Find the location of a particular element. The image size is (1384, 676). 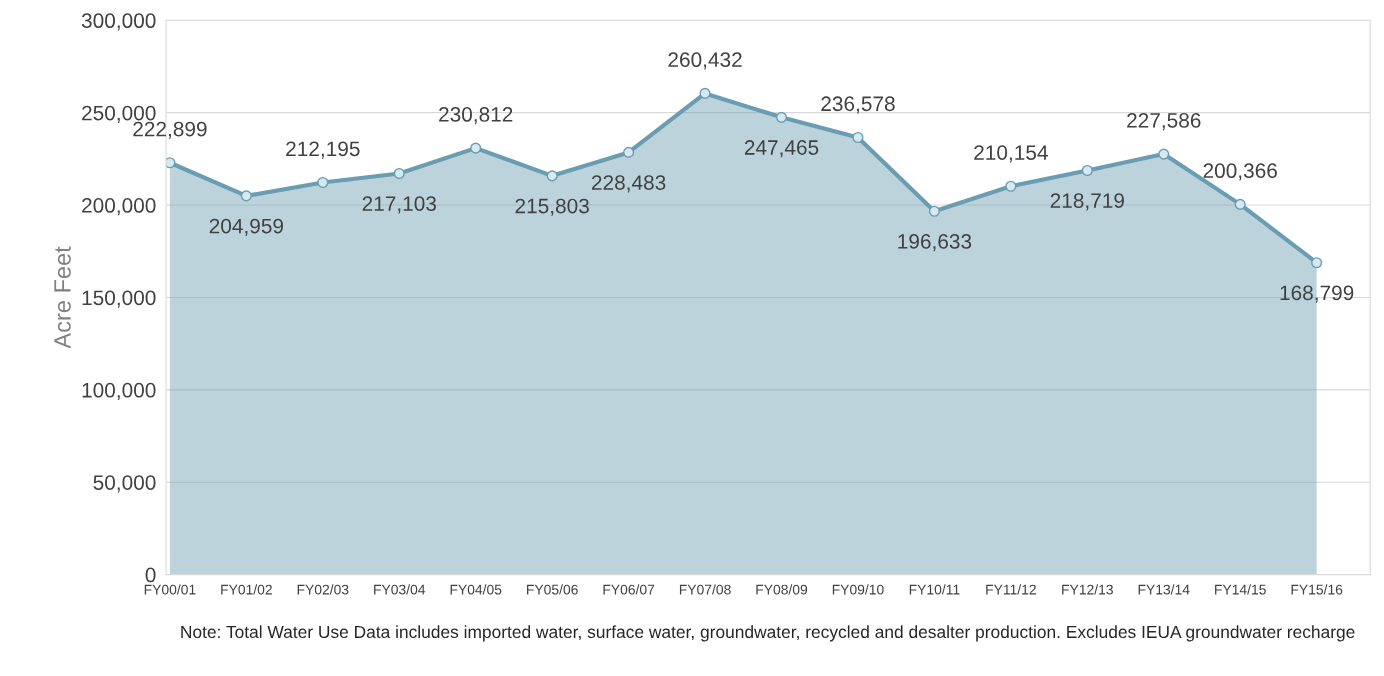

x-tick-label: FY03/04 is located at coordinates (400, 589).